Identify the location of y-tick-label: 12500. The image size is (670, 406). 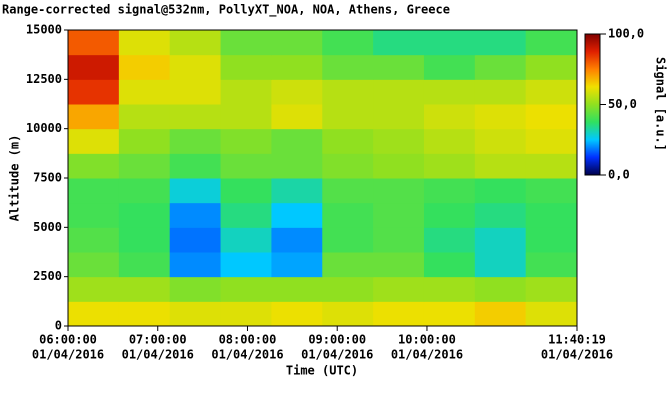
(44, 79).